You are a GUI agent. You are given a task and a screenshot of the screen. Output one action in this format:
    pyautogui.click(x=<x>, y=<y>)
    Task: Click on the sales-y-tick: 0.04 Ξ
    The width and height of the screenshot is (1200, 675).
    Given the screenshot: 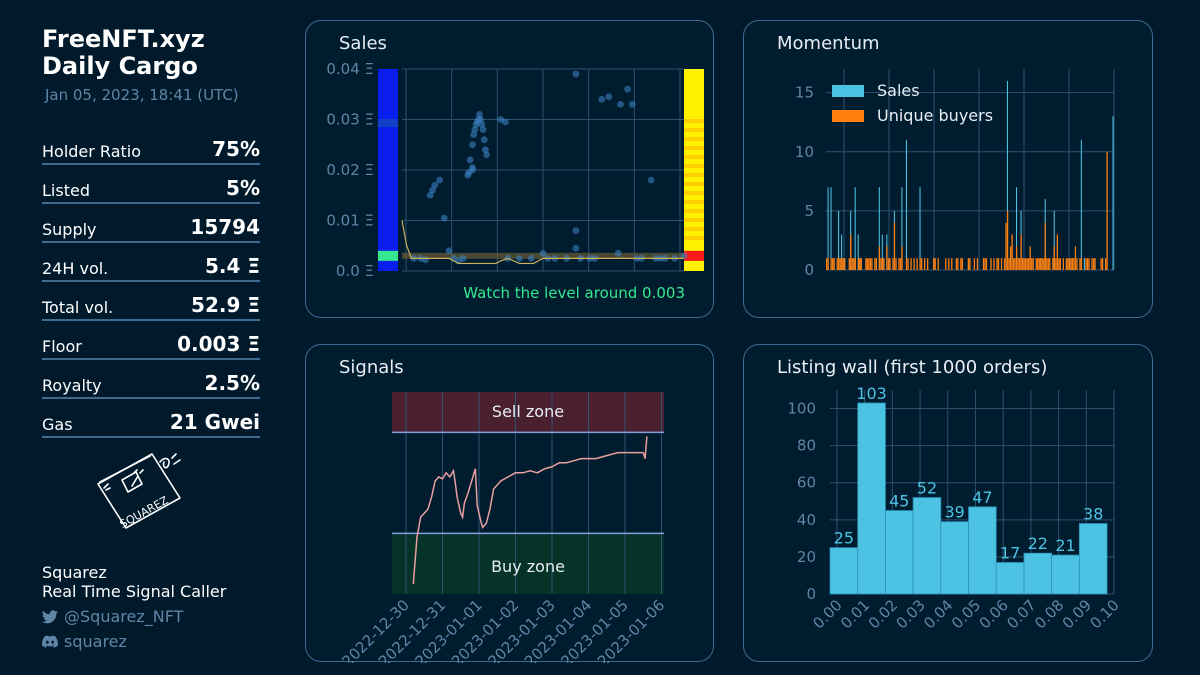 What is the action you would take?
    pyautogui.click(x=350, y=69)
    